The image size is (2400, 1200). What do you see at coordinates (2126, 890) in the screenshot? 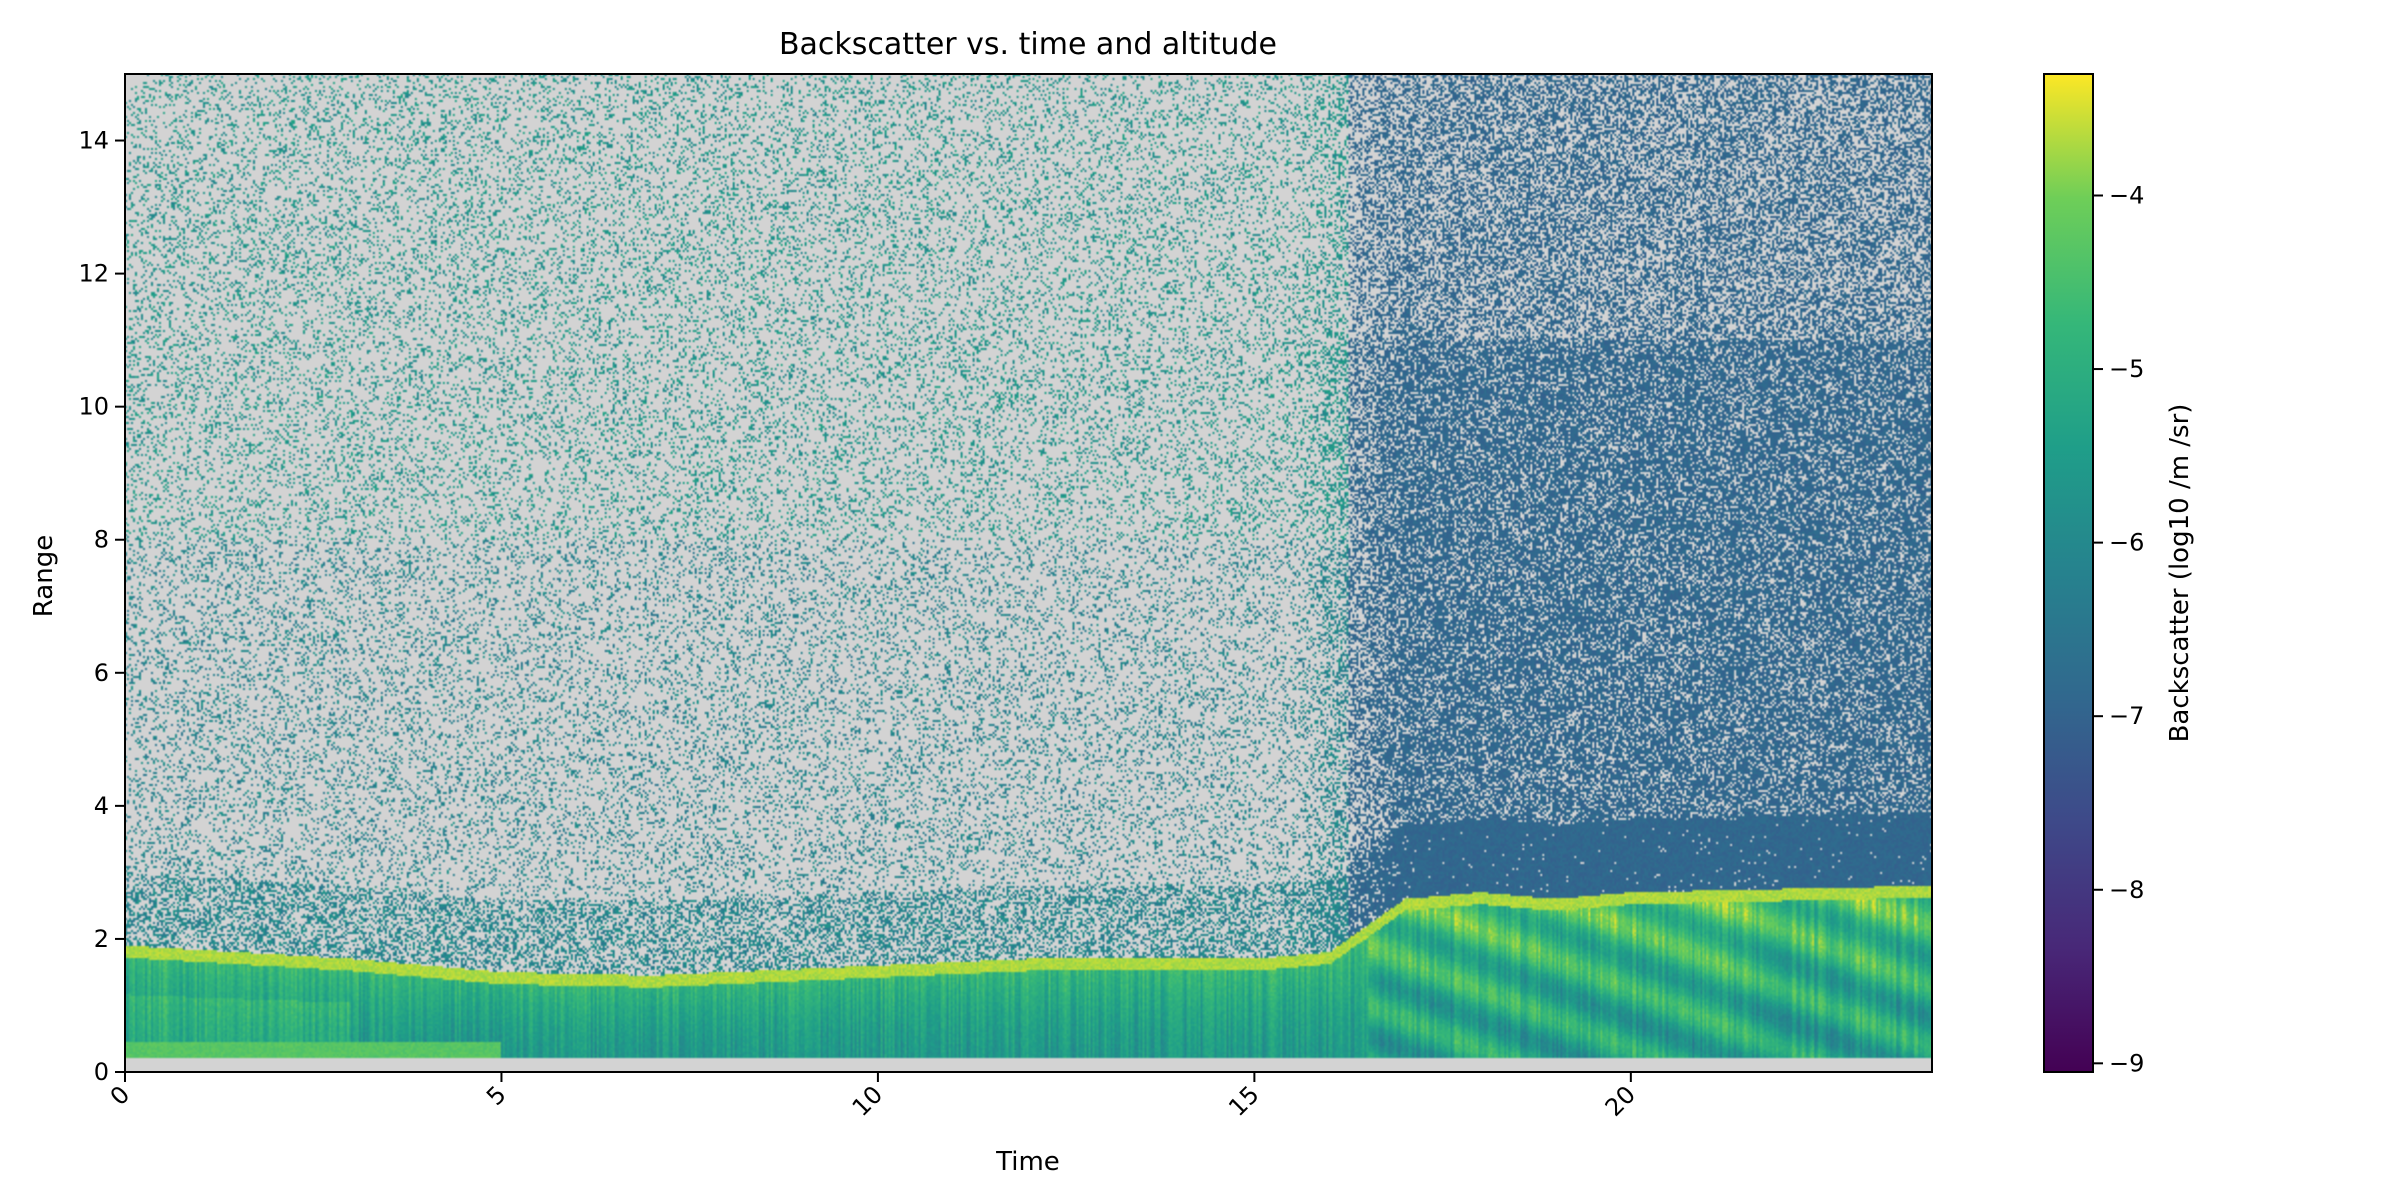
I see `colorbar-tick-label: −8` at bounding box center [2126, 890].